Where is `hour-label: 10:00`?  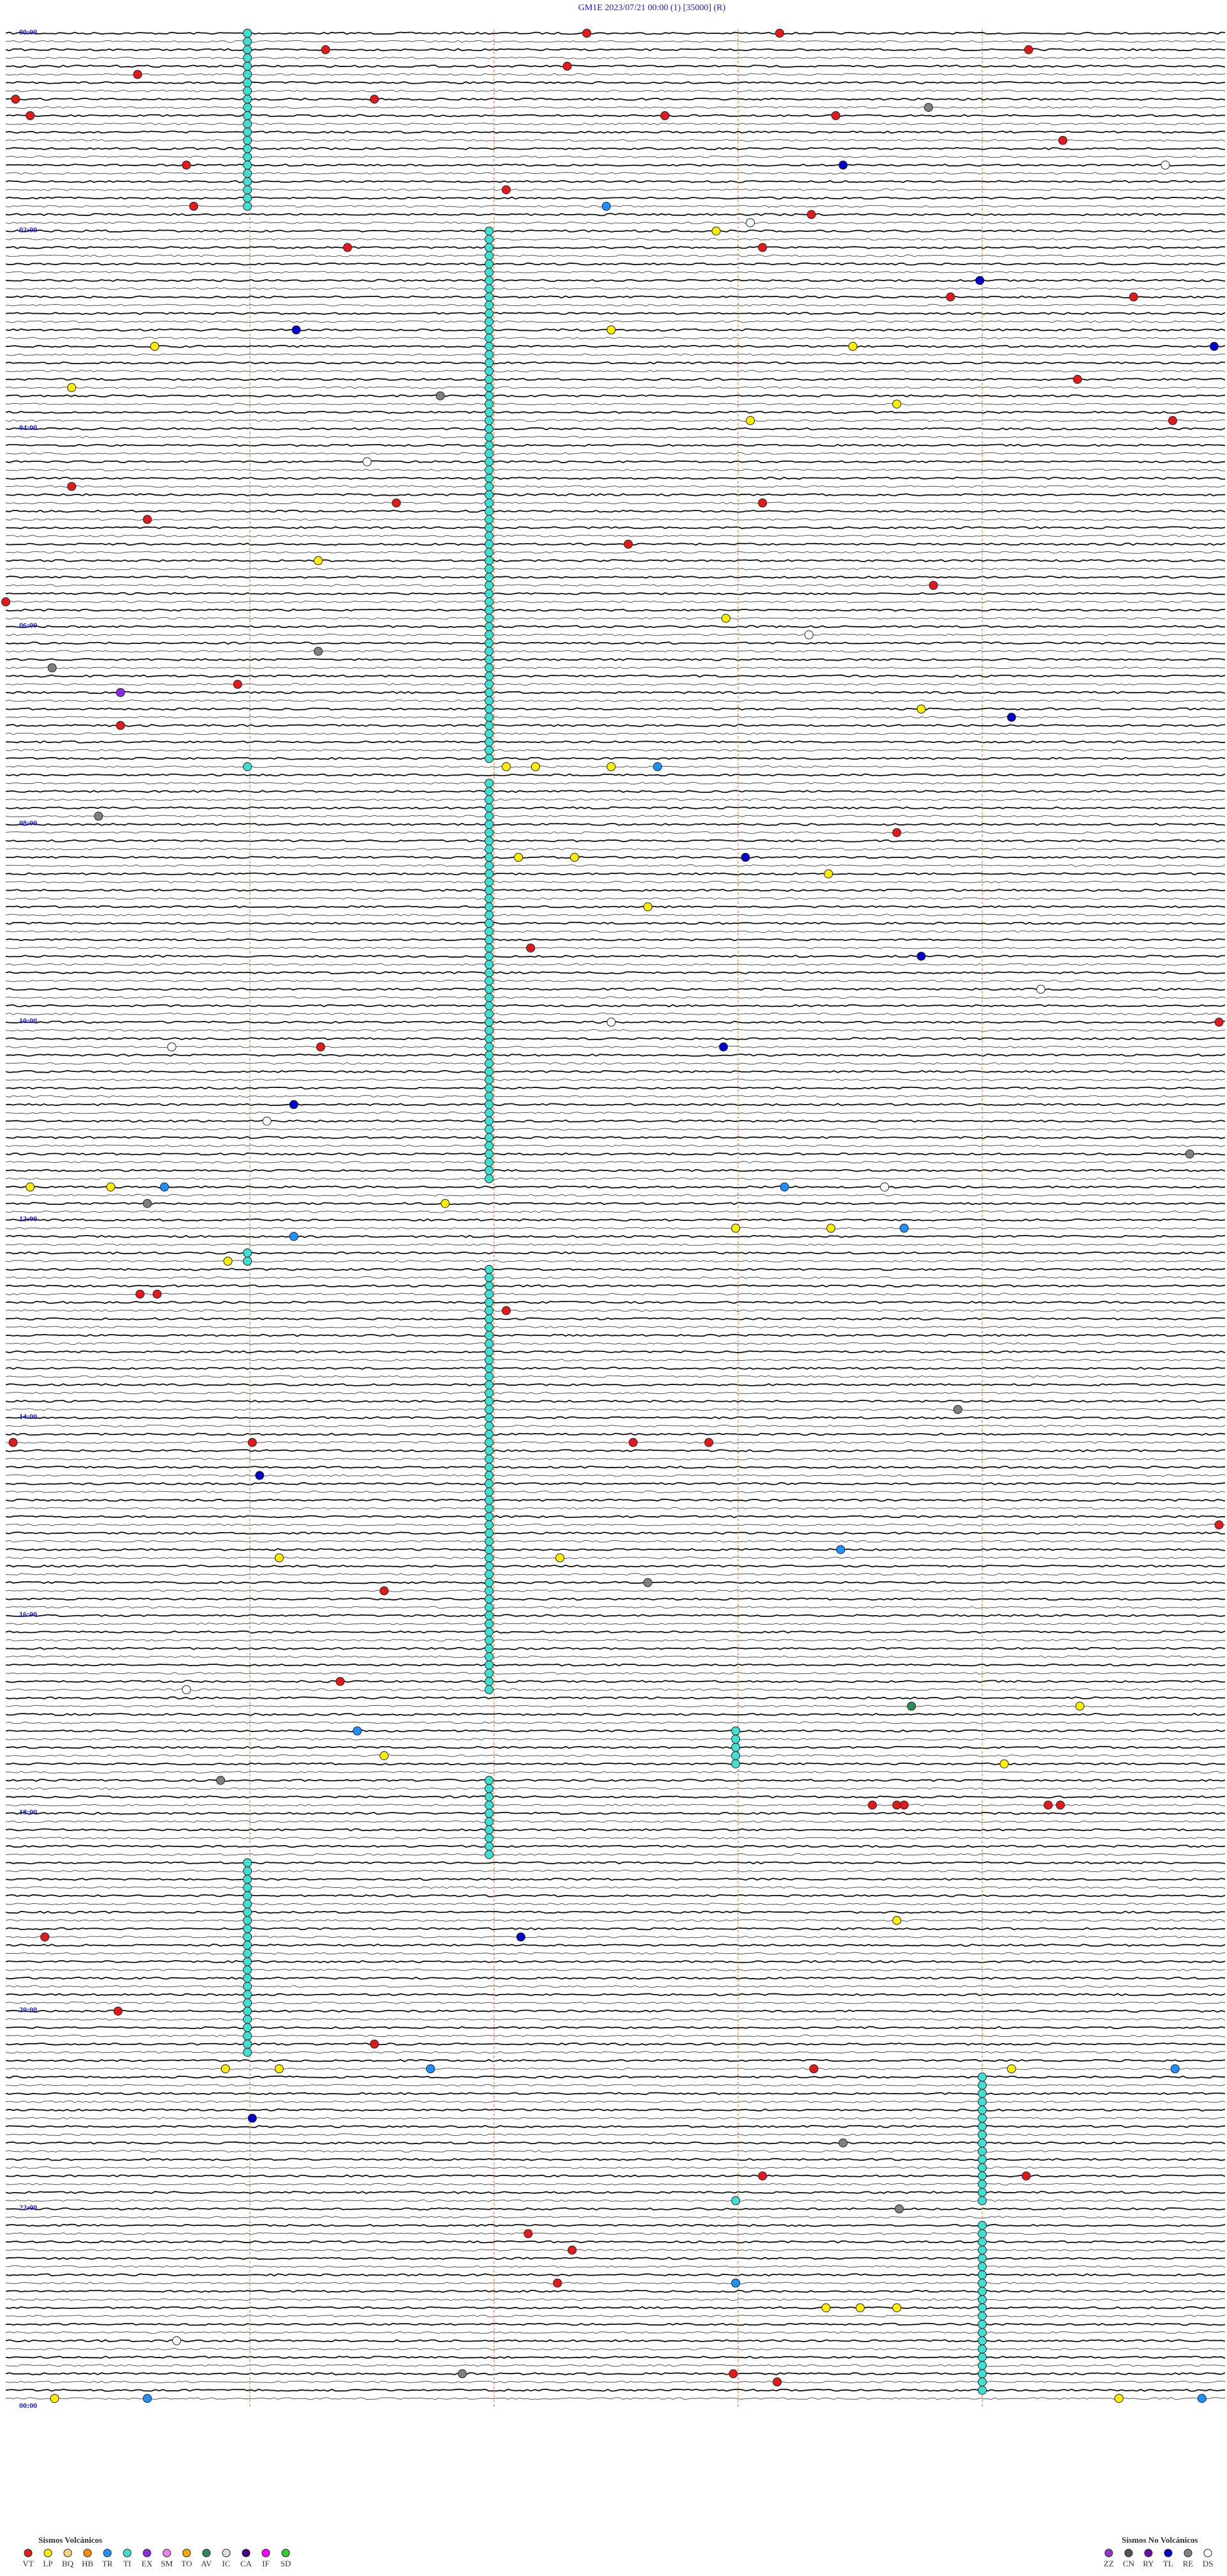 hour-label: 10:00 is located at coordinates (28, 1020).